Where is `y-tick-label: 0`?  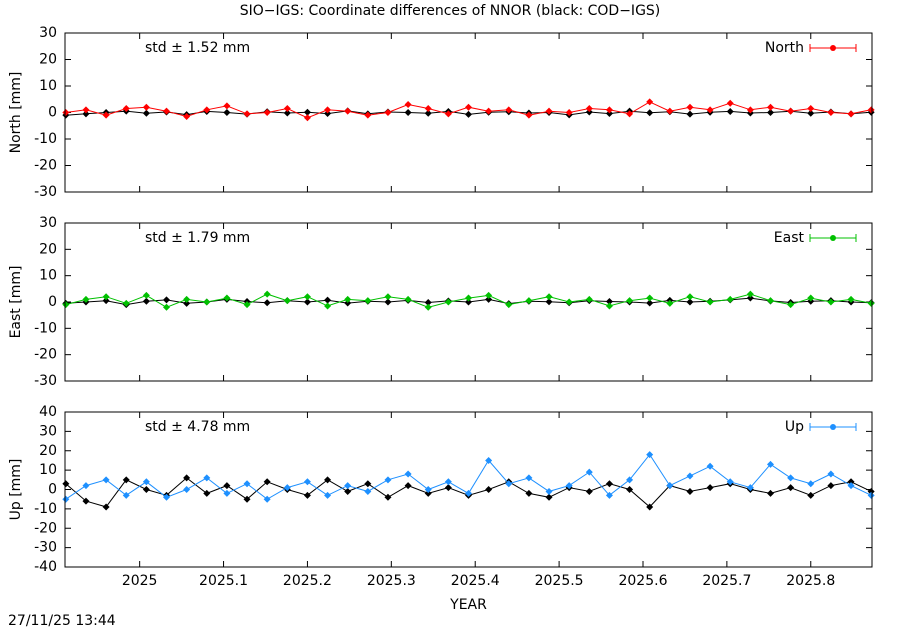 y-tick-label: 0 is located at coordinates (52, 302).